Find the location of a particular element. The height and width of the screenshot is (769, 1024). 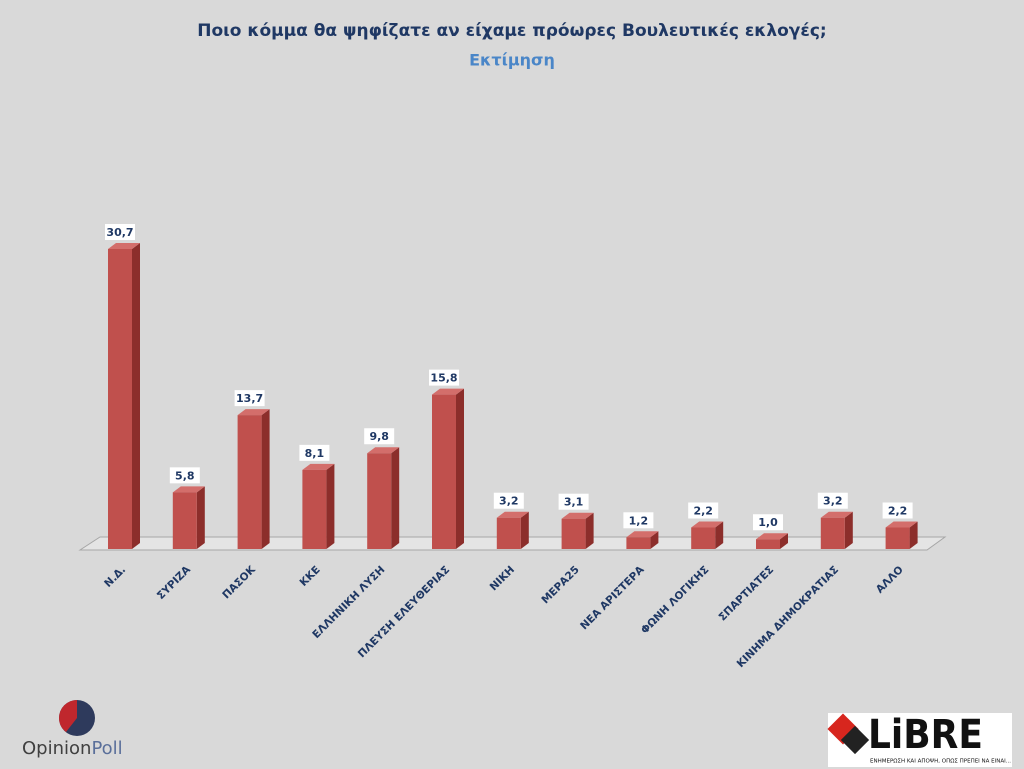

value-label: 8,1 is located at coordinates (315, 453).